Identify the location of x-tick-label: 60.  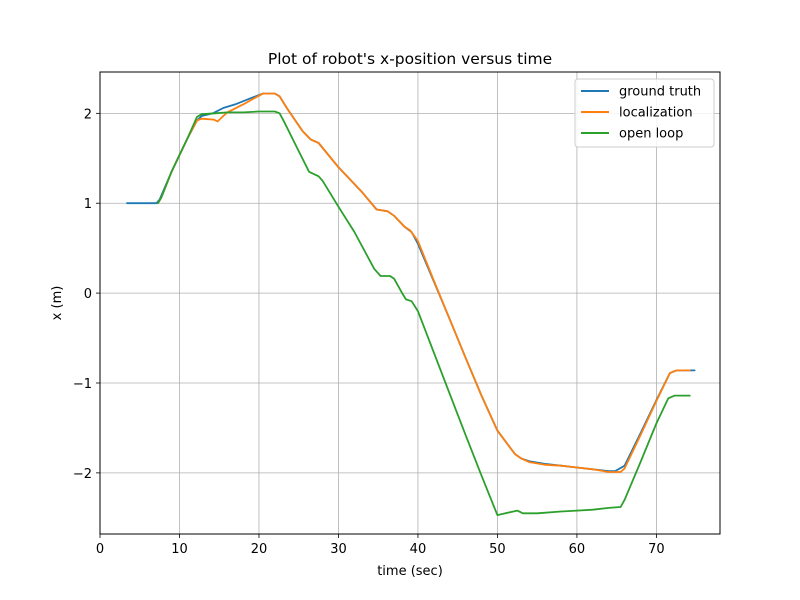
(577, 549).